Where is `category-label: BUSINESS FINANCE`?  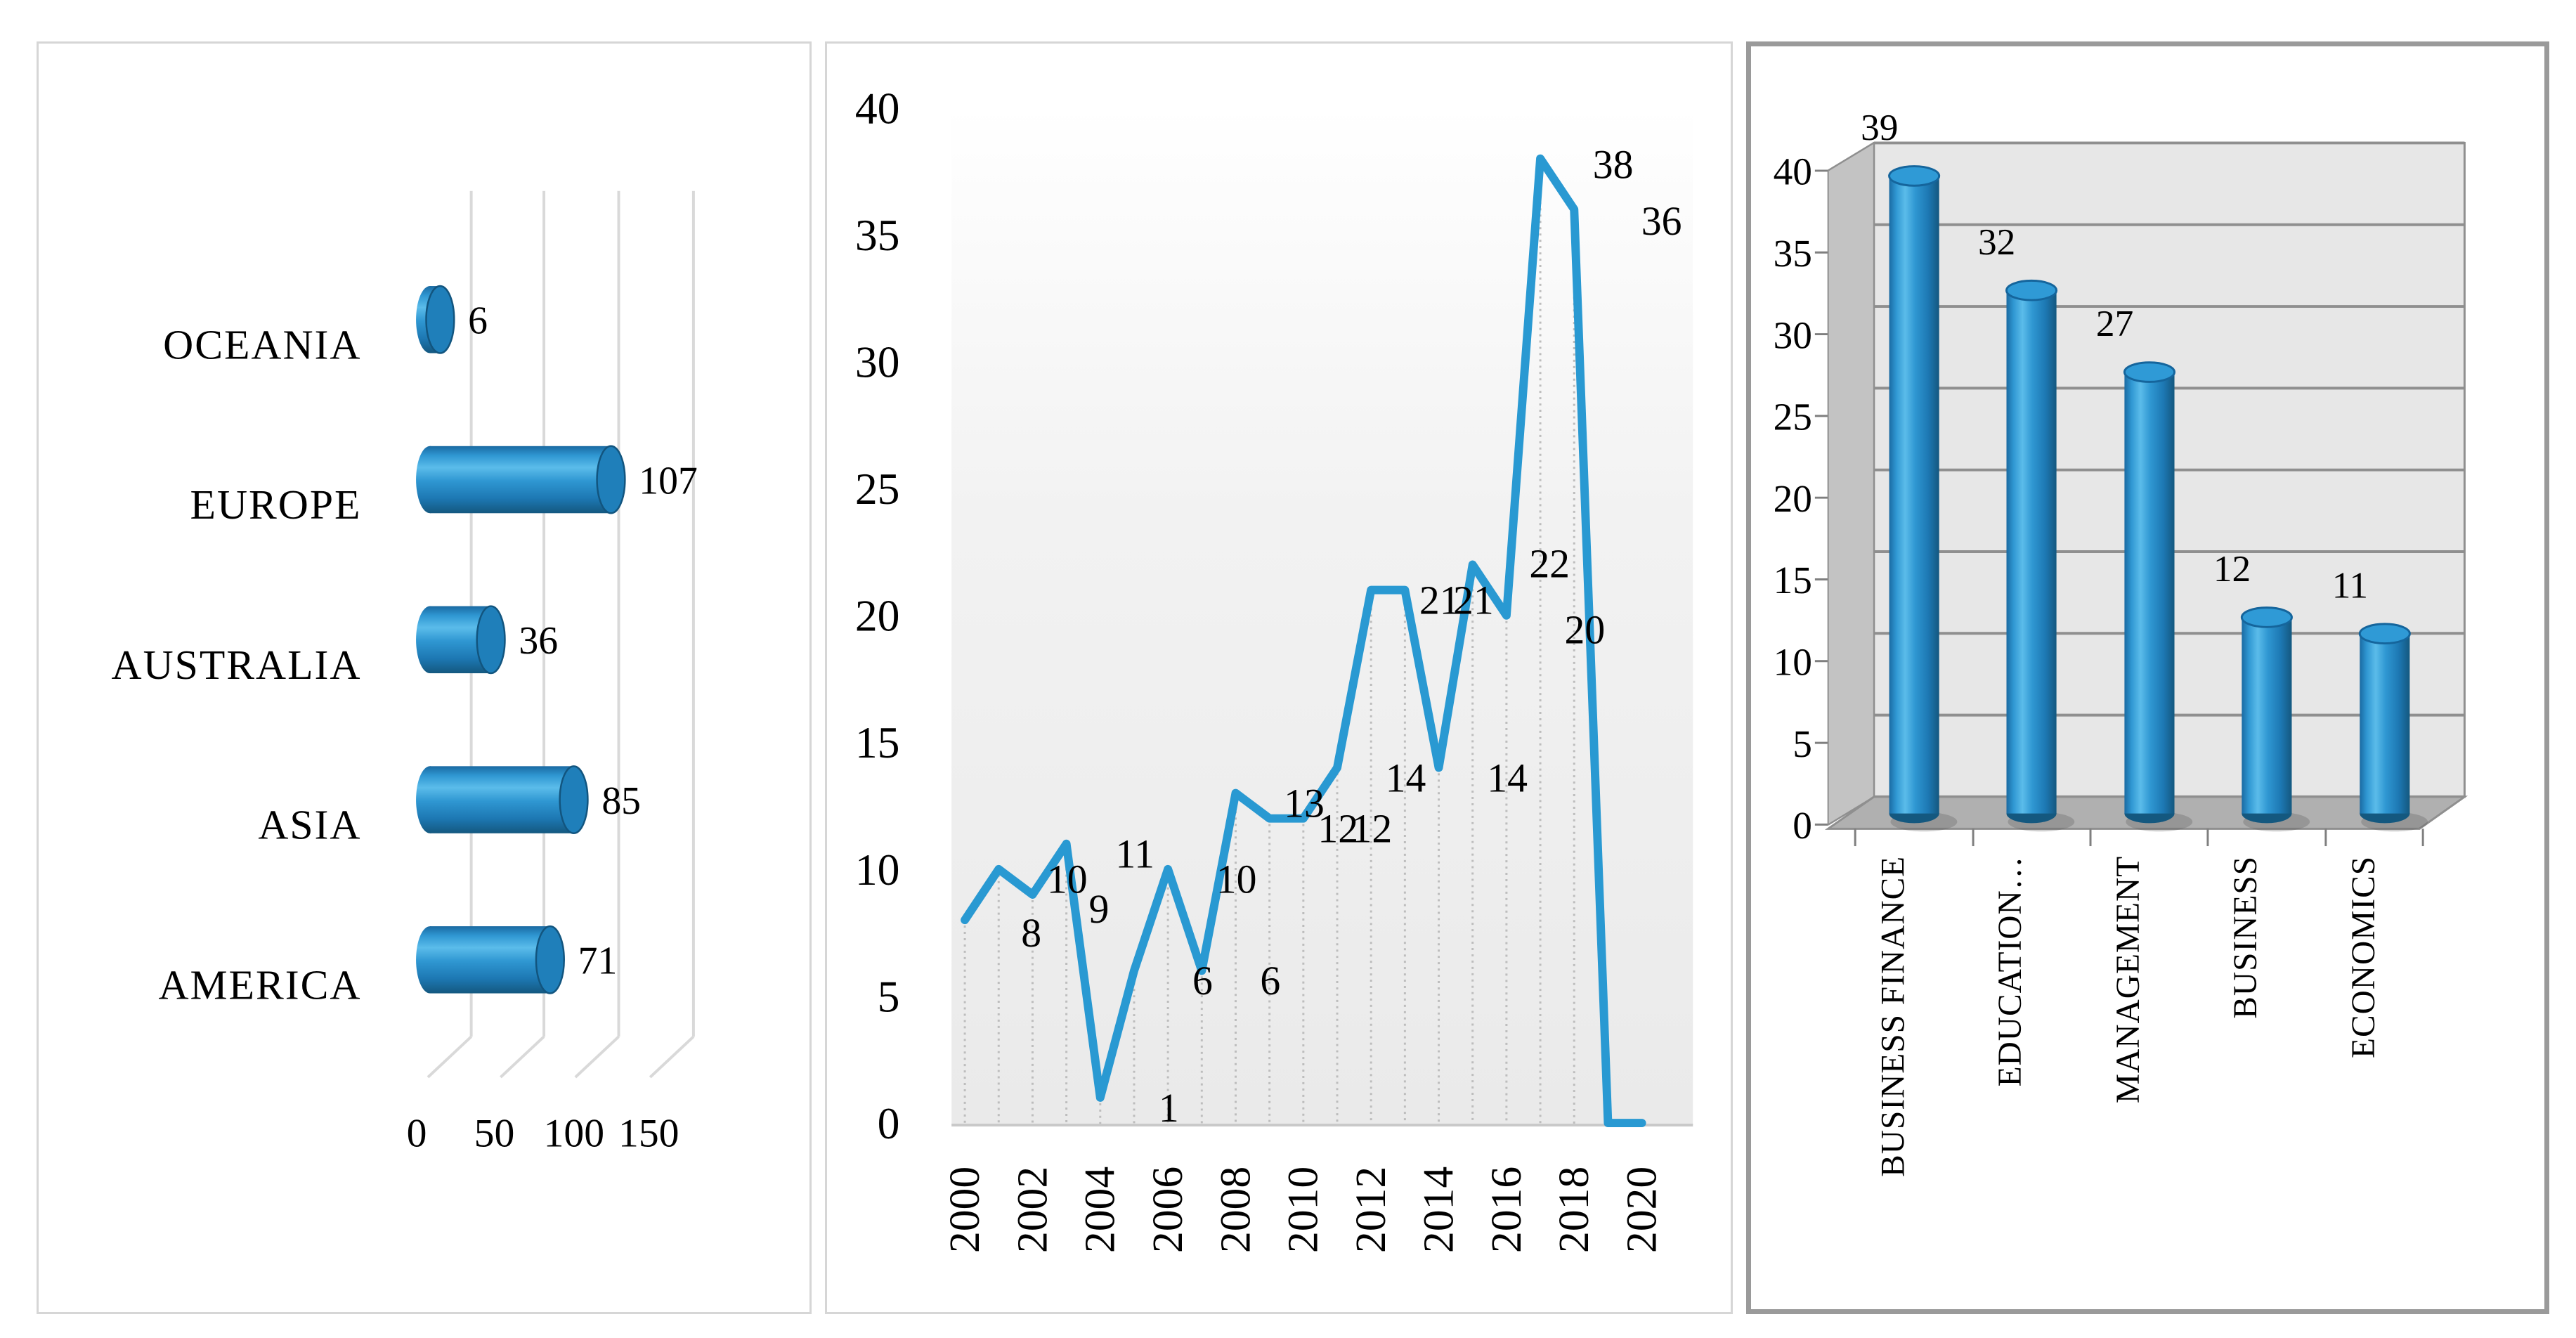 category-label: BUSINESS FINANCE is located at coordinates (1893, 1016).